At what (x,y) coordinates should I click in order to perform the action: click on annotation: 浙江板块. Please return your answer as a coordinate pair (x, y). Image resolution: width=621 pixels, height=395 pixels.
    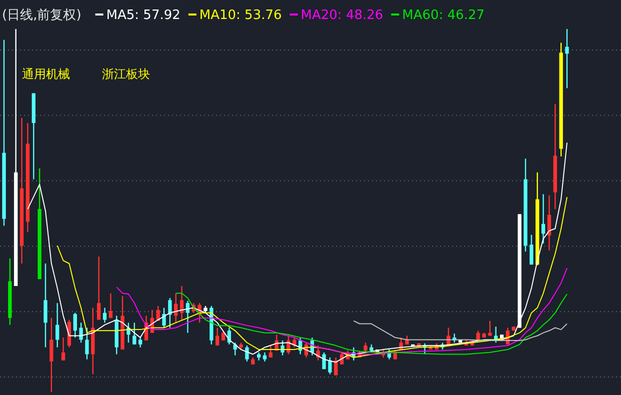
    Looking at the image, I should click on (126, 74).